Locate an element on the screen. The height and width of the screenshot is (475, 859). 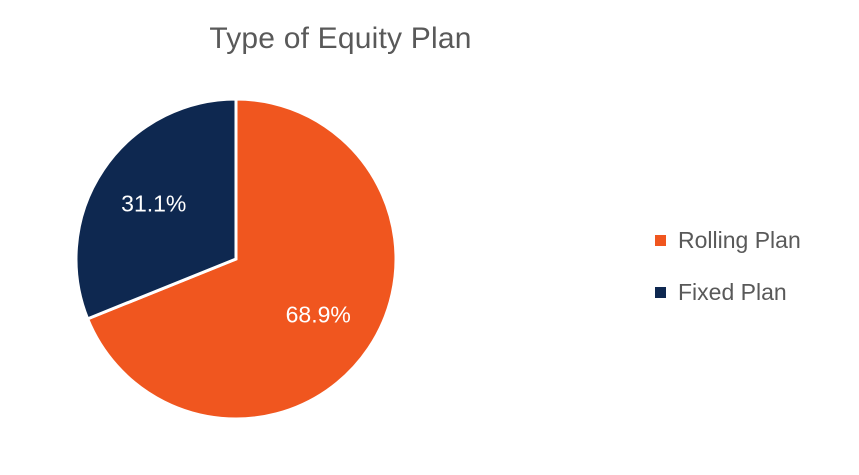
legend: Rolling Plan Fixed Plan is located at coordinates (728, 266).